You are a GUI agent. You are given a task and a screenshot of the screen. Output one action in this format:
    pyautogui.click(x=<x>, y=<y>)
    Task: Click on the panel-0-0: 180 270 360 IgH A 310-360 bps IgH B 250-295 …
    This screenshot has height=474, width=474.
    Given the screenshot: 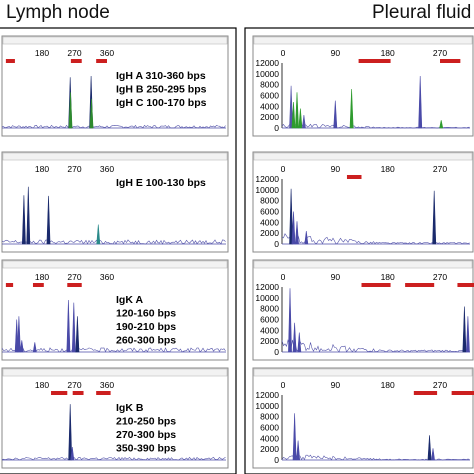 What is the action you would take?
    pyautogui.click(x=115, y=86)
    